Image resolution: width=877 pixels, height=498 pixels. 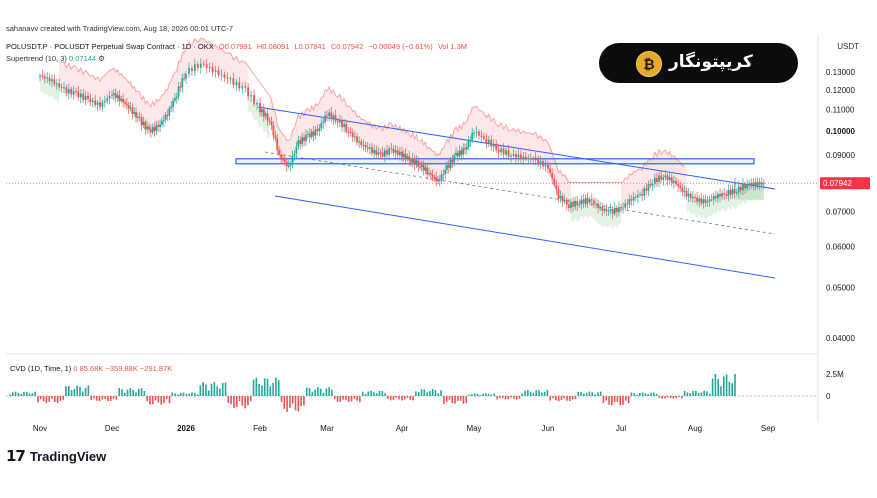 I want to click on tradingview-branding: 17 TradingView, so click(x=56, y=456).